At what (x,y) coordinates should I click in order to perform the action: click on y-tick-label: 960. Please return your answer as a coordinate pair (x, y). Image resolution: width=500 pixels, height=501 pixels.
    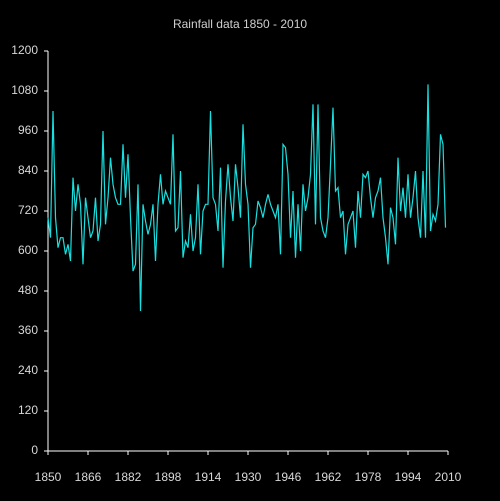
    Looking at the image, I should click on (28, 130).